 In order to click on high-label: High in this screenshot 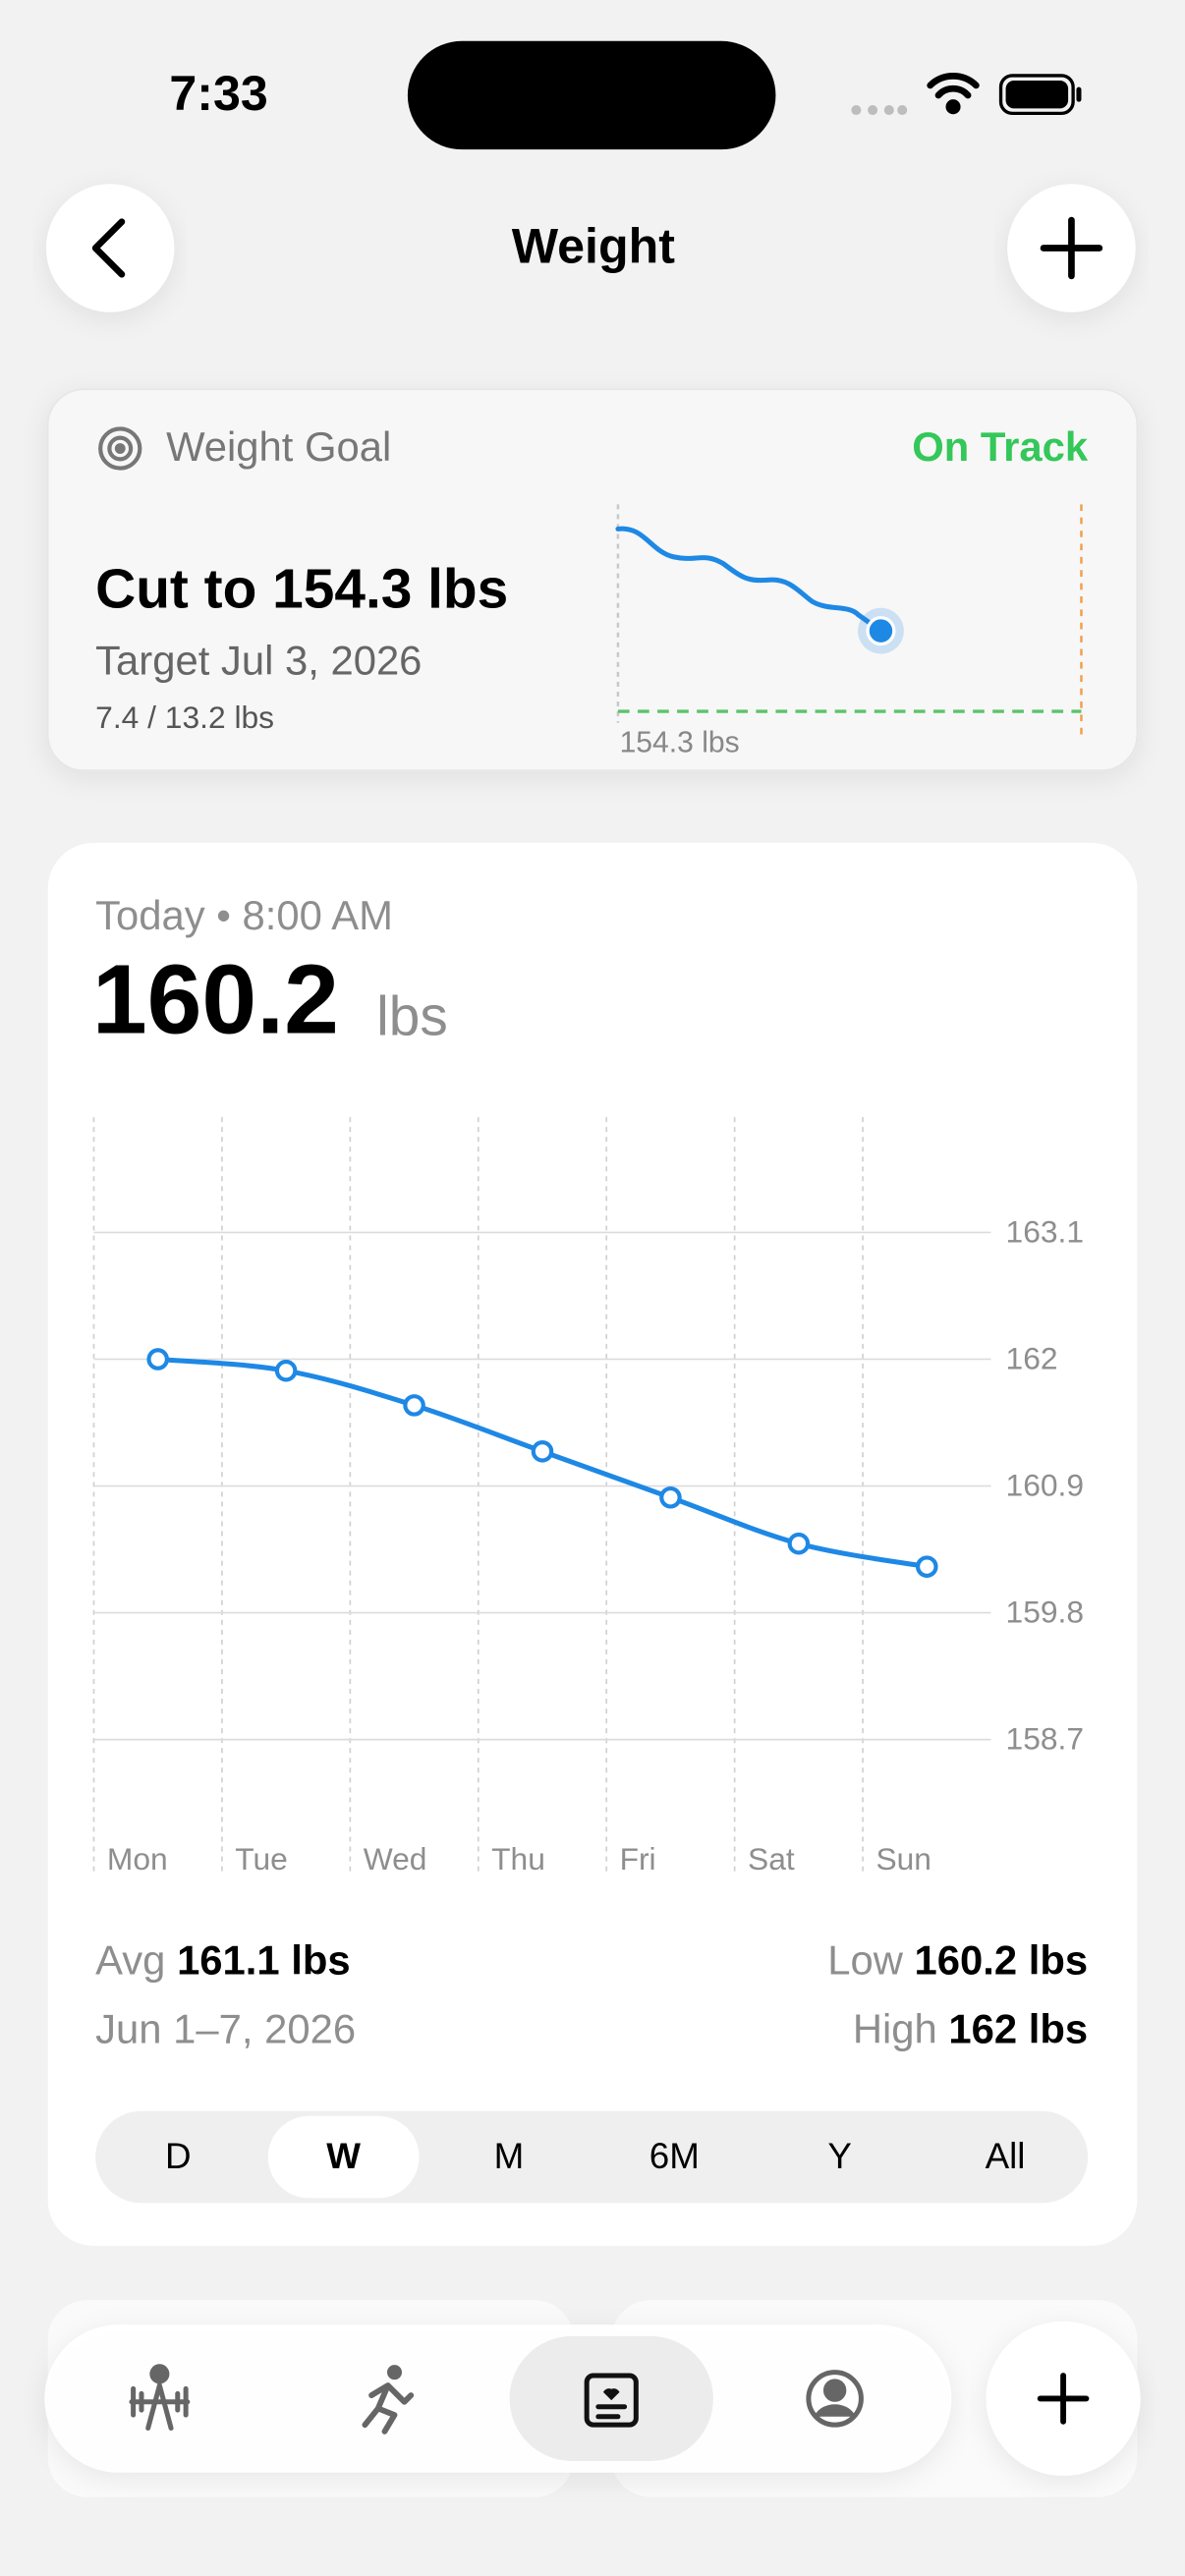, I will do `click(895, 2029)`.